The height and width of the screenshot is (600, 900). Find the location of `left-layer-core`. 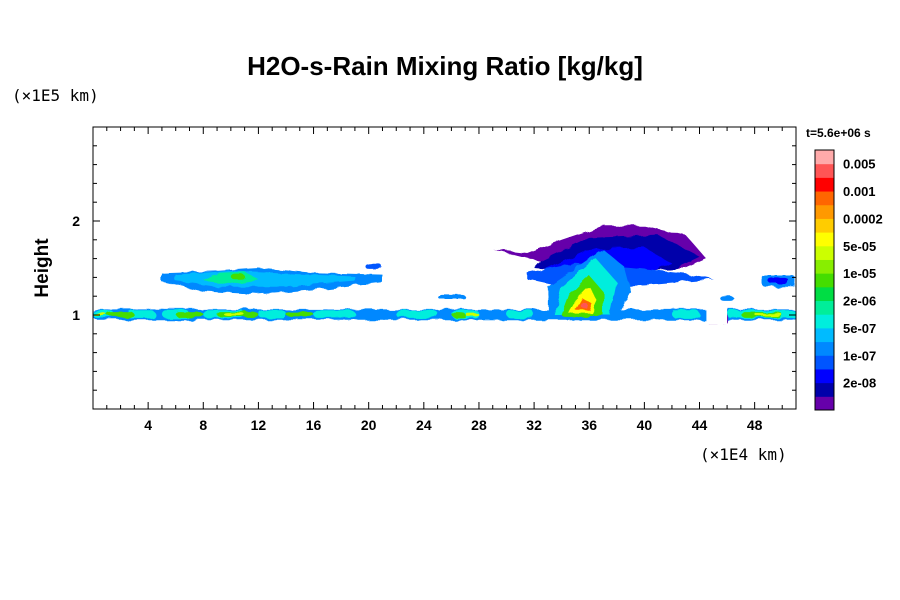

left-layer-core is located at coordinates (231, 277).